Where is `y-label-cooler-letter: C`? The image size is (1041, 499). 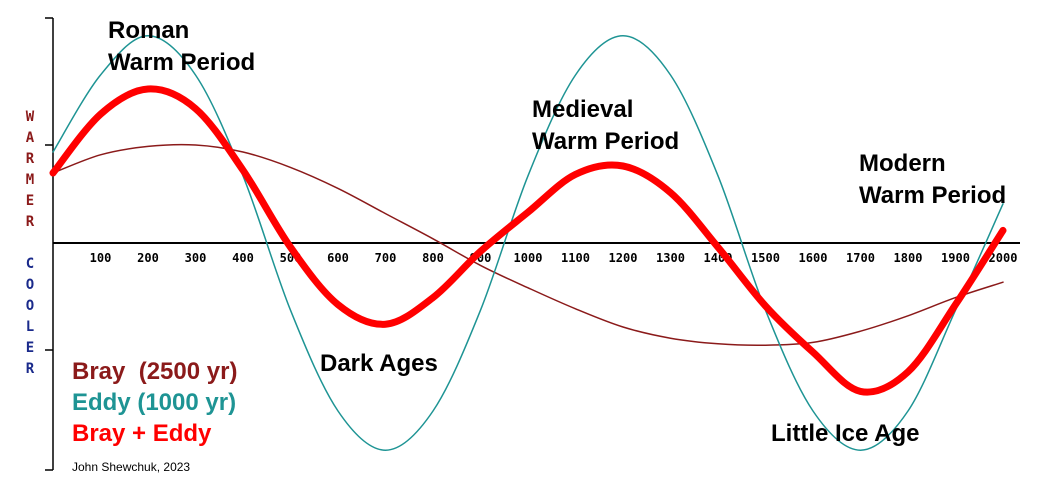
y-label-cooler-letter: C is located at coordinates (30, 264).